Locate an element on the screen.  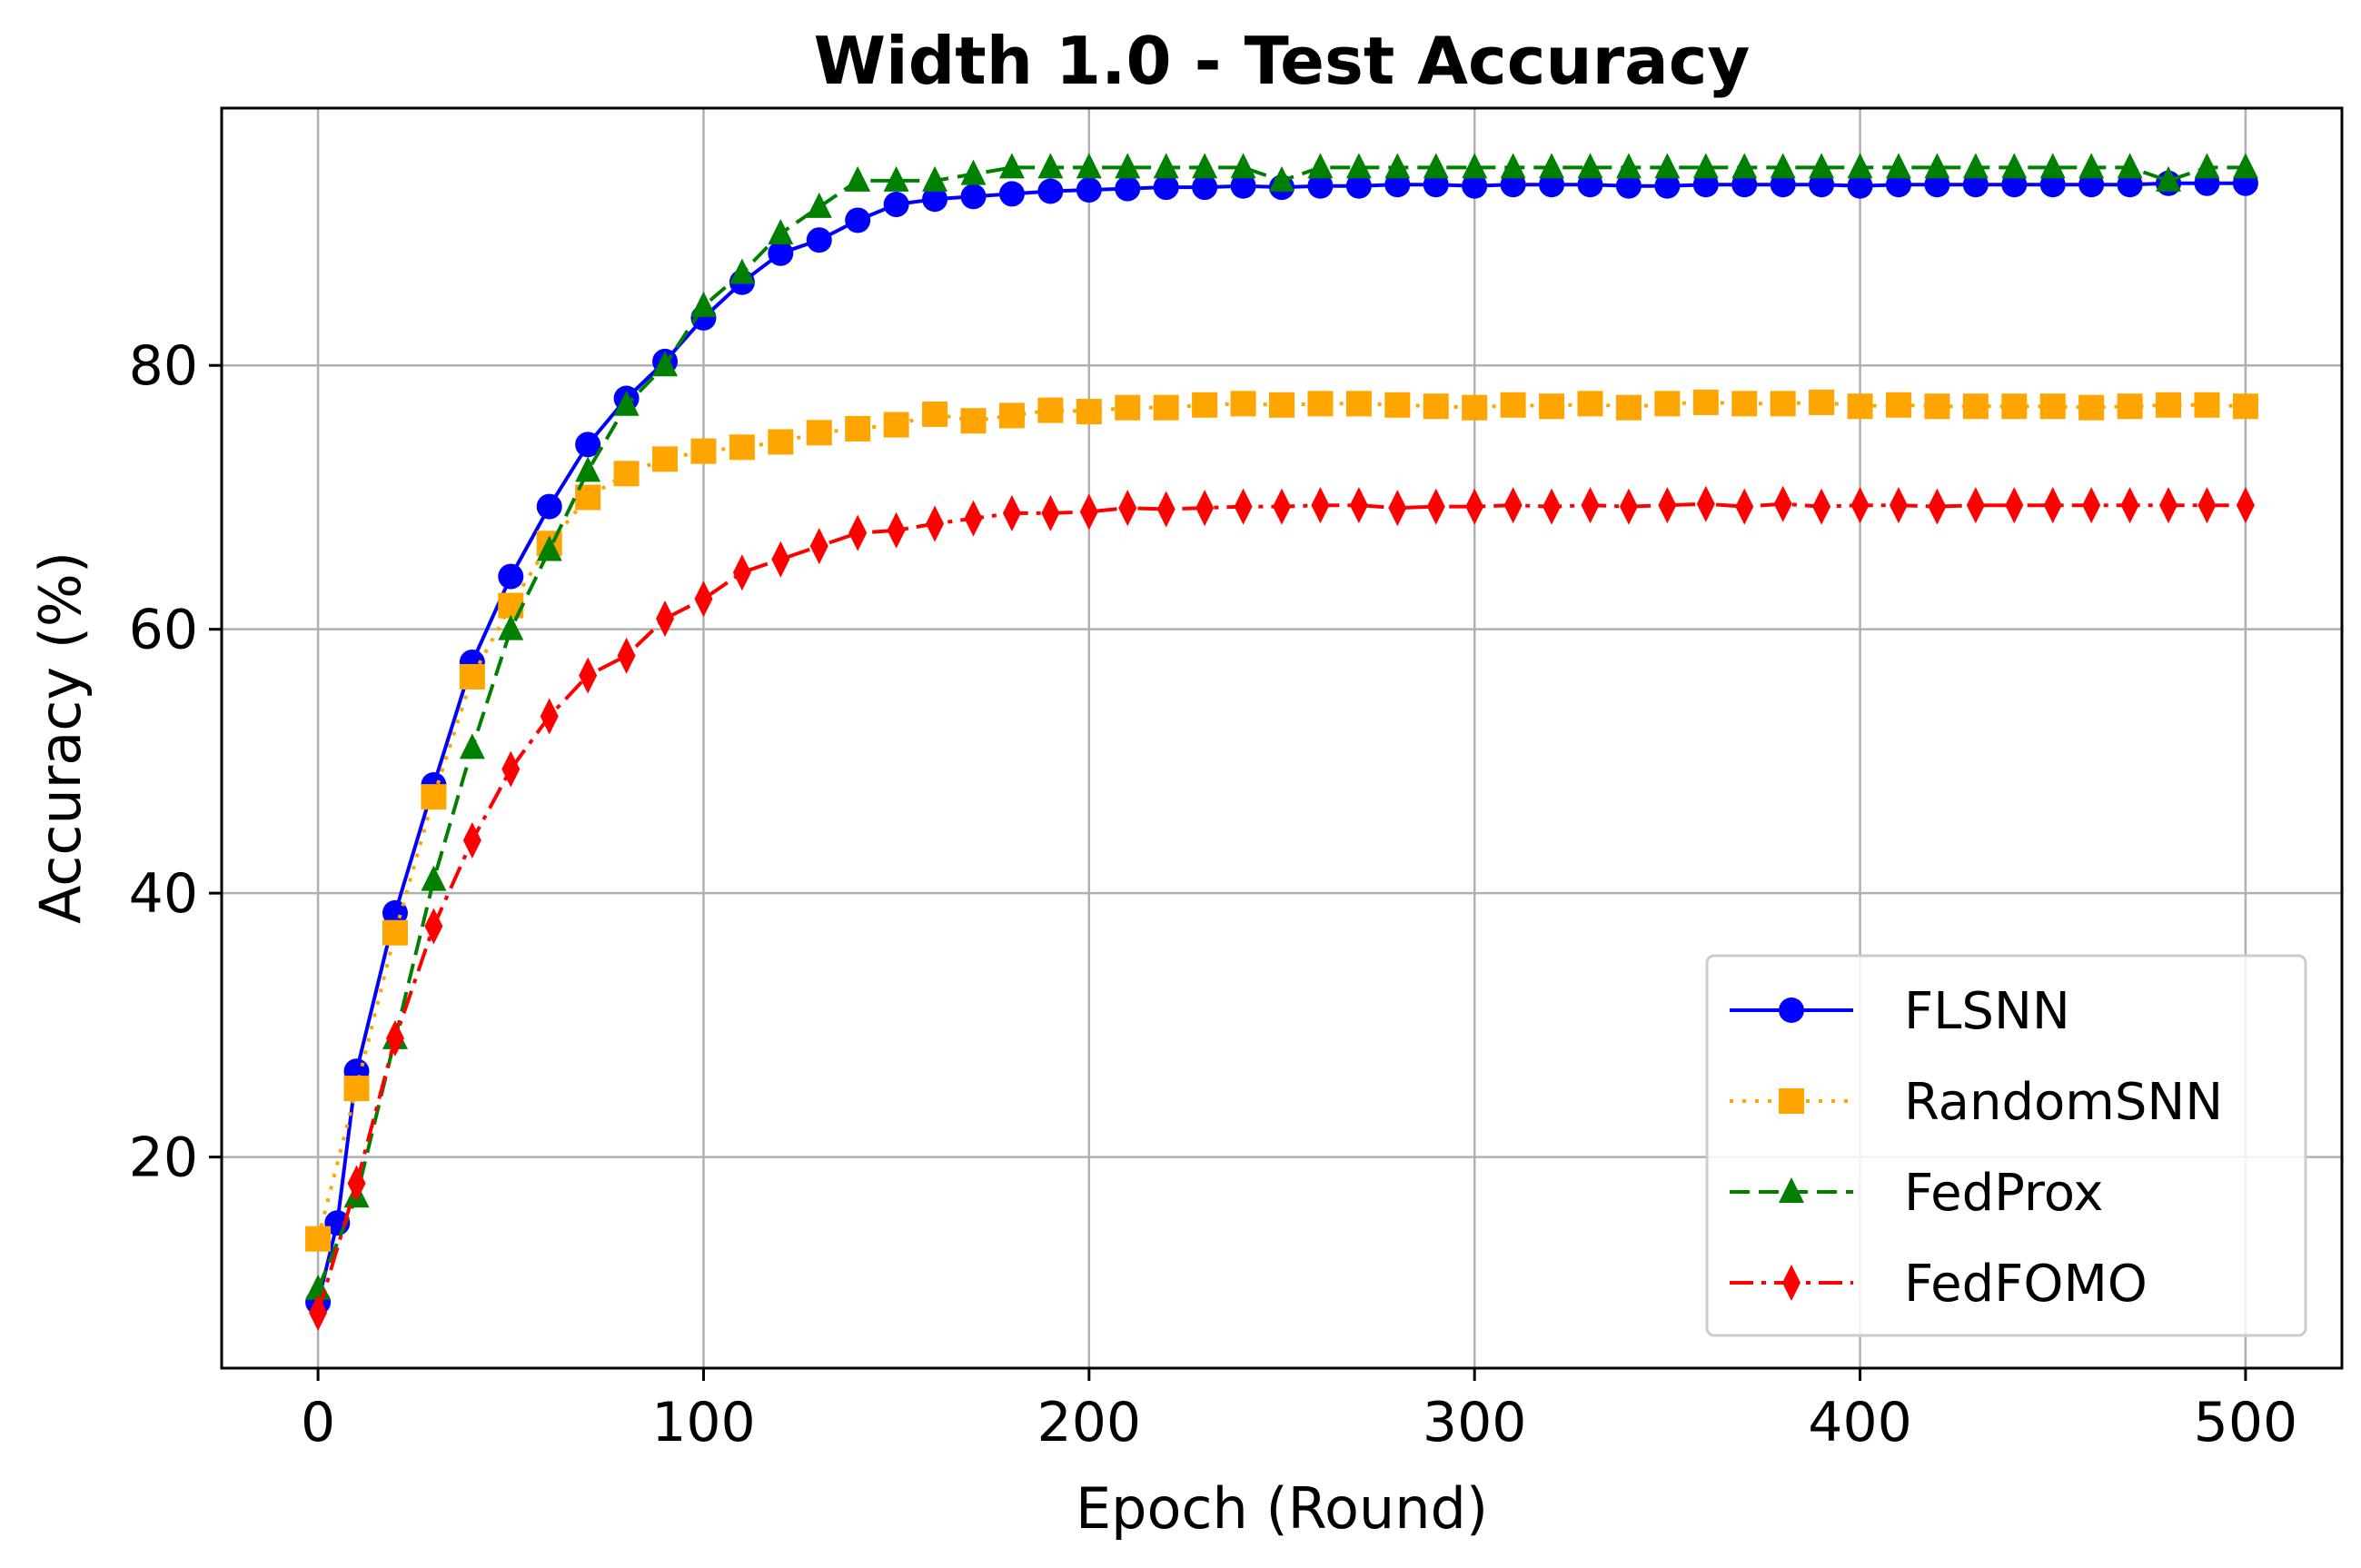
x-axis-label: Epoch (Round) is located at coordinates (1282, 1508).